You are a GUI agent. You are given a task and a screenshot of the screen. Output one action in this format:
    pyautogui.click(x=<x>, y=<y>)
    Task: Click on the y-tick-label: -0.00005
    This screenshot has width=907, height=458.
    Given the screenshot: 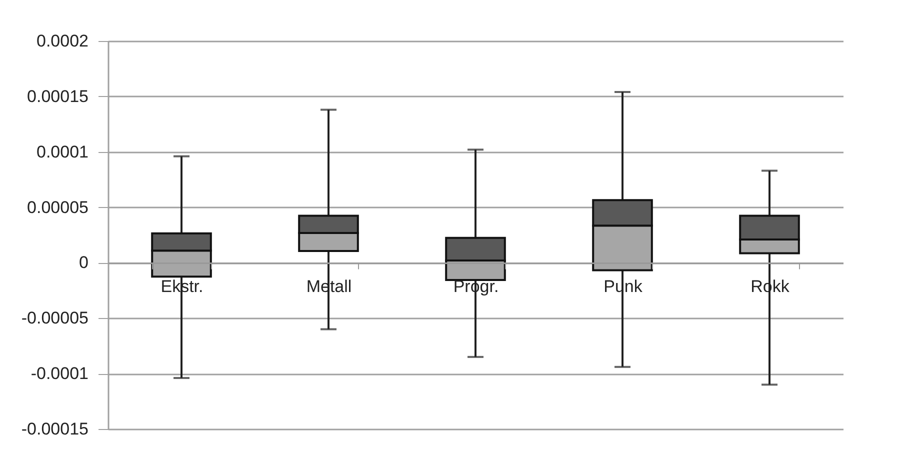 What is the action you would take?
    pyautogui.click(x=54, y=318)
    